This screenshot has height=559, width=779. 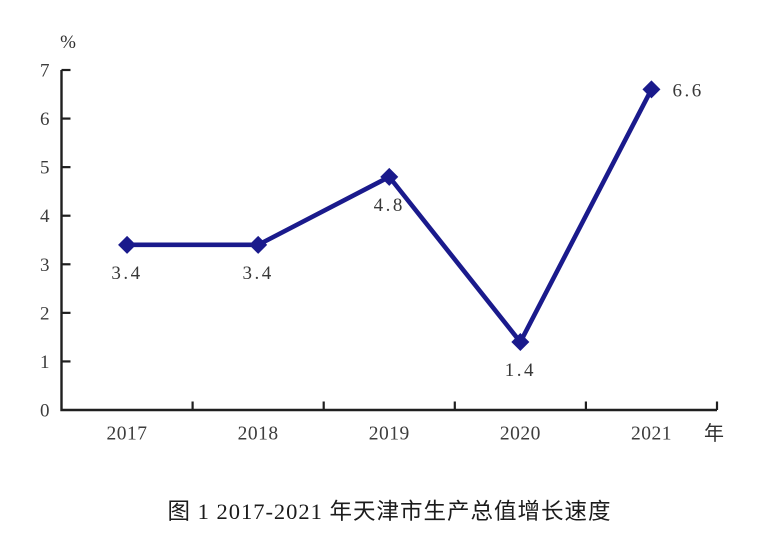 What do you see at coordinates (520, 370) in the screenshot?
I see `data-label: 1.4` at bounding box center [520, 370].